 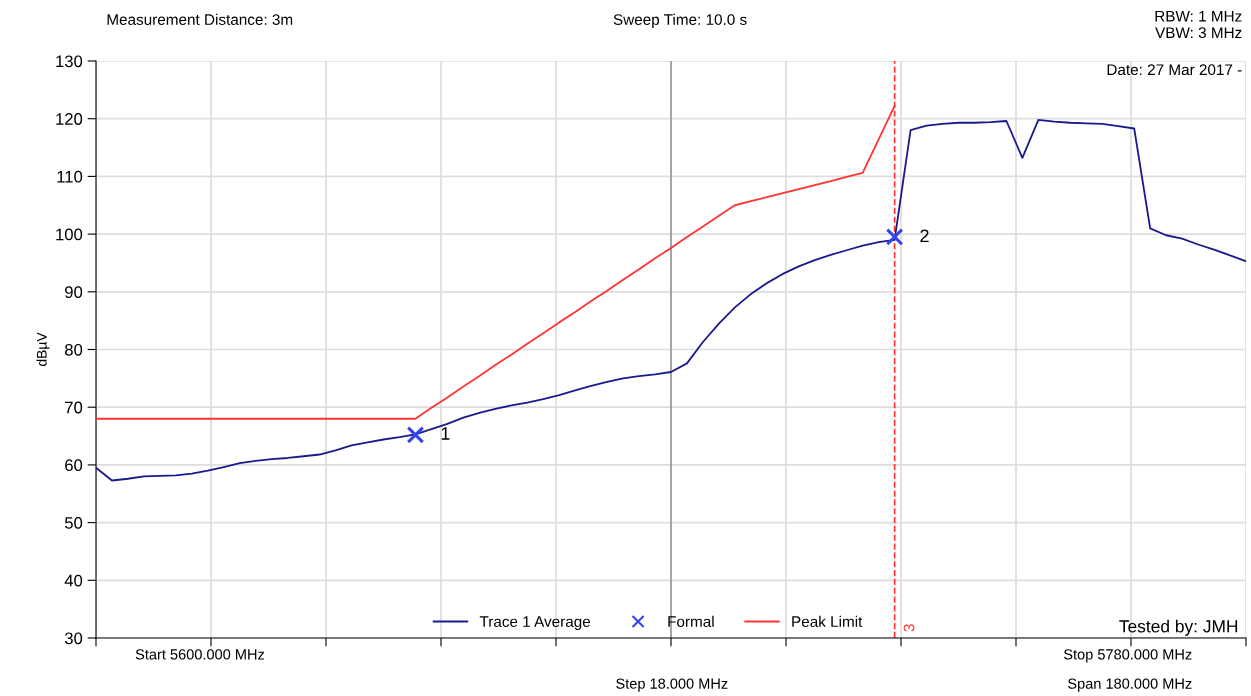 What do you see at coordinates (73, 580) in the screenshot?
I see `y-tick-label: 40` at bounding box center [73, 580].